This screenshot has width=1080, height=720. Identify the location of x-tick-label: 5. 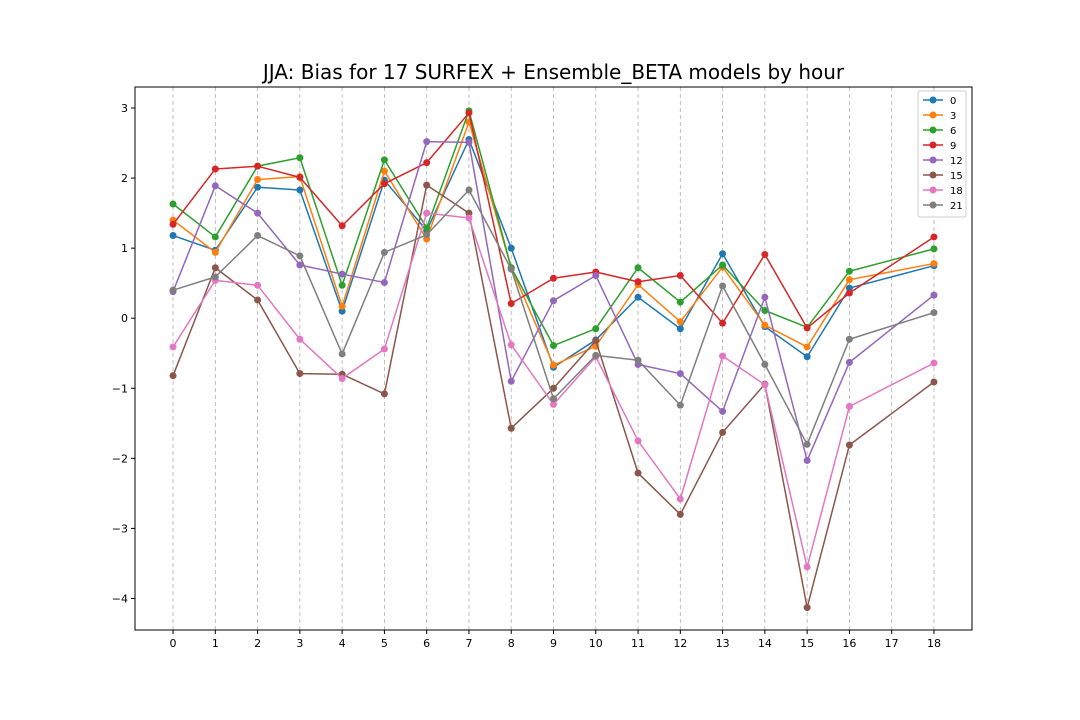
(384, 643).